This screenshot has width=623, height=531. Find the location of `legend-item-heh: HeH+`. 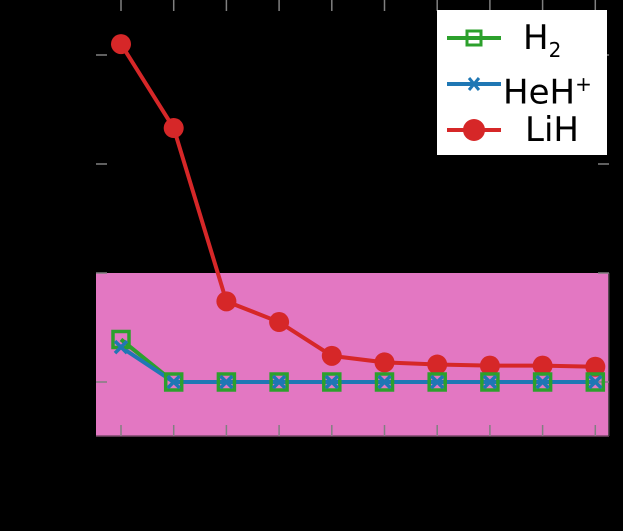

legend-item-heh: HeH+ is located at coordinates (522, 87).